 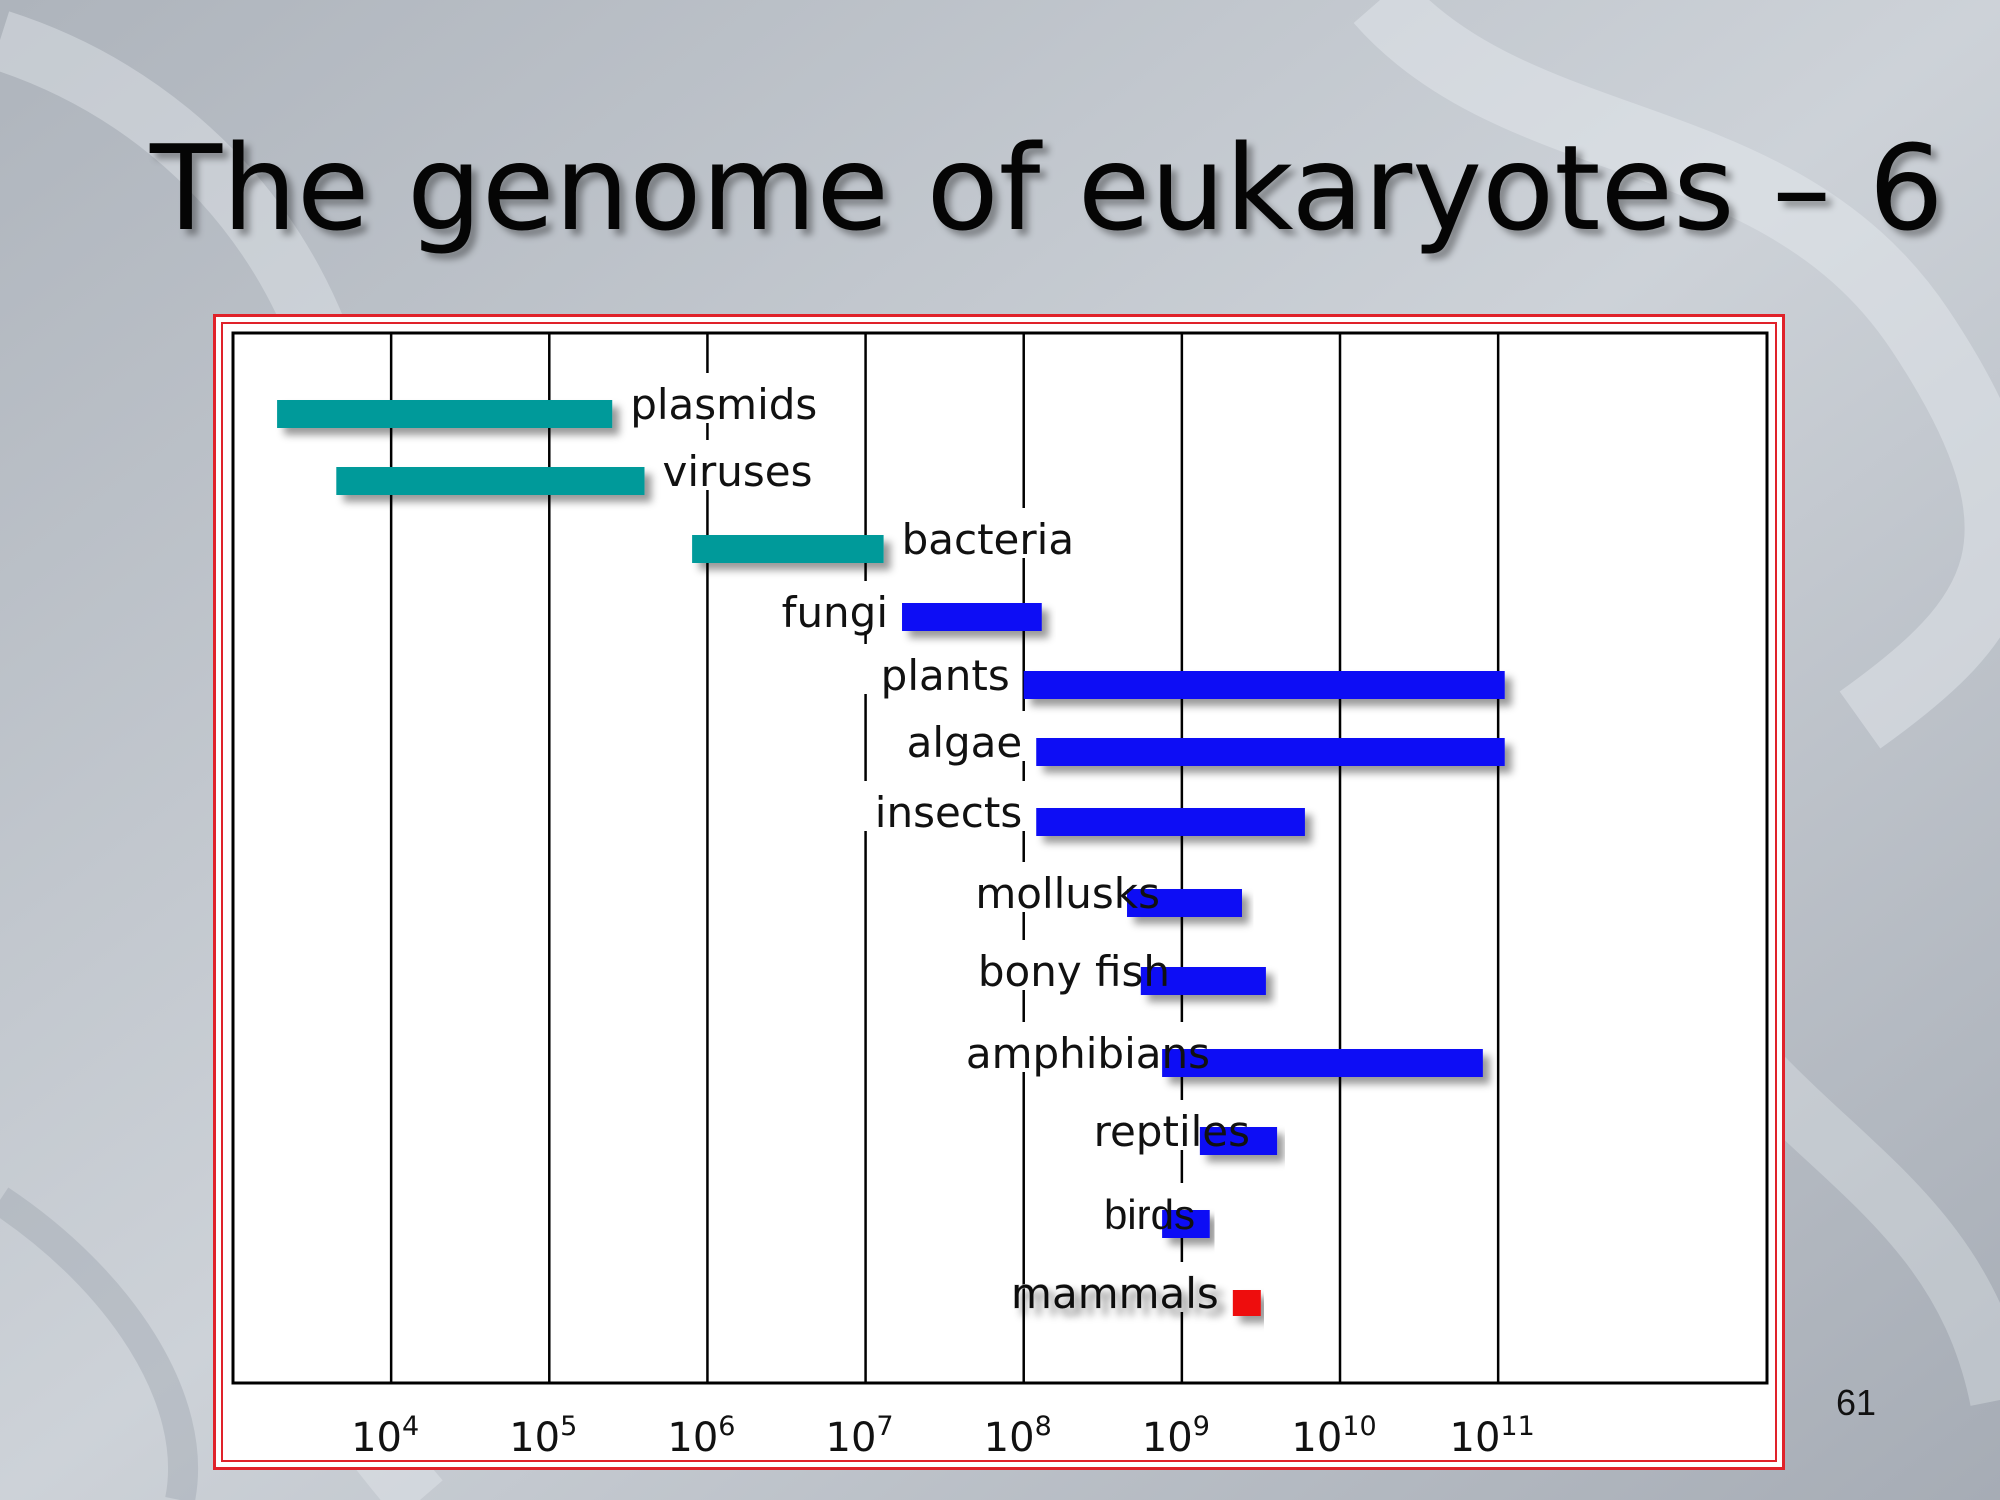 What do you see at coordinates (1176, 1436) in the screenshot?
I see `tick-label-1e9: 109` at bounding box center [1176, 1436].